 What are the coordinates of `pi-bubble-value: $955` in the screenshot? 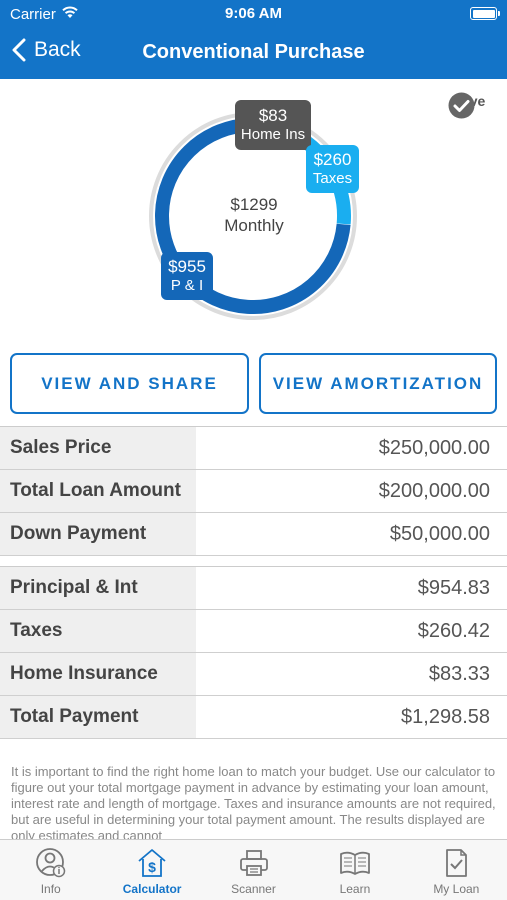 It's located at (187, 266).